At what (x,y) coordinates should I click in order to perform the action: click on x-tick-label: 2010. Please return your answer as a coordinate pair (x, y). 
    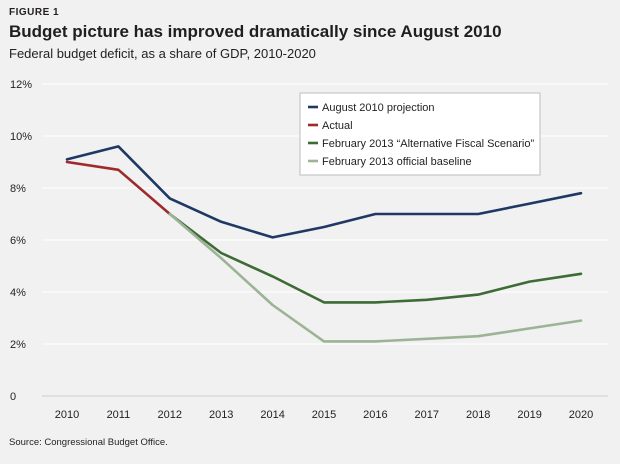
    Looking at the image, I should click on (67, 415).